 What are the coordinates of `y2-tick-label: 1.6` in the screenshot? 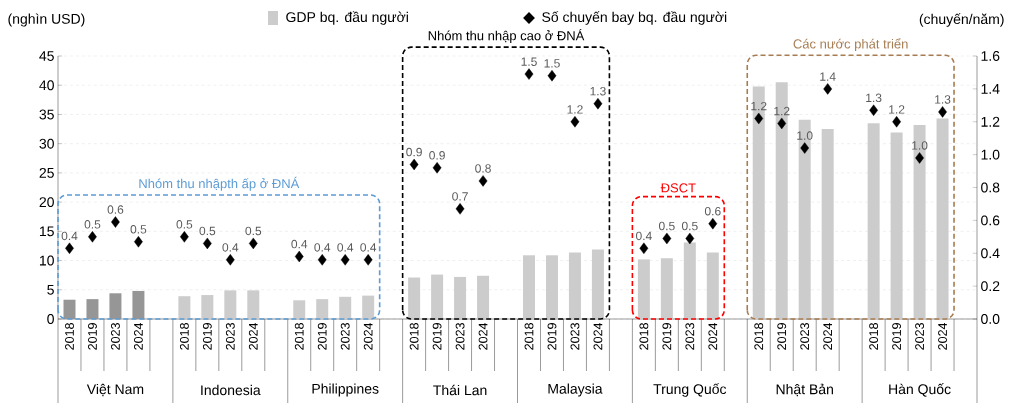 It's located at (990, 56).